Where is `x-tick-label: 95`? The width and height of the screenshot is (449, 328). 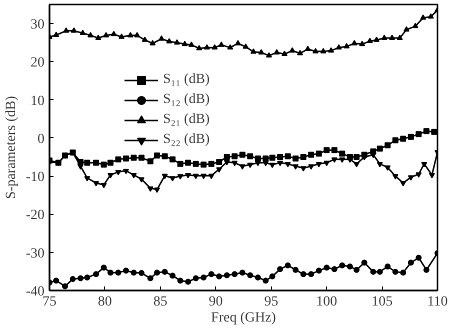 x-tick-label: 95 is located at coordinates (271, 302).